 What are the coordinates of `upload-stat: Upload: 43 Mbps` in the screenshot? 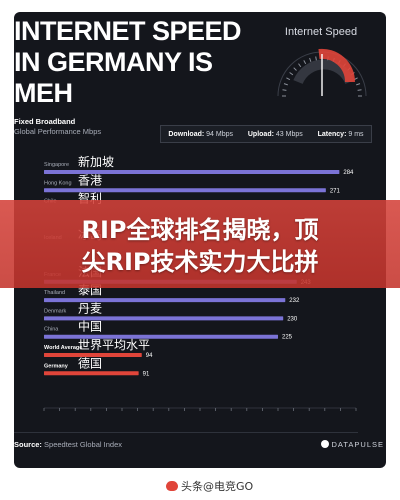 It's located at (275, 134).